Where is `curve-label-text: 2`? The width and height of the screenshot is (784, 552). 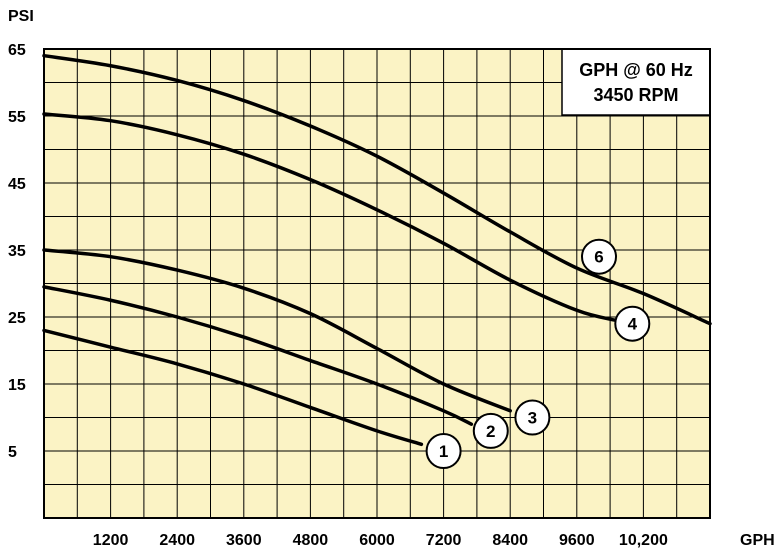
curve-label-text: 2 is located at coordinates (490, 431).